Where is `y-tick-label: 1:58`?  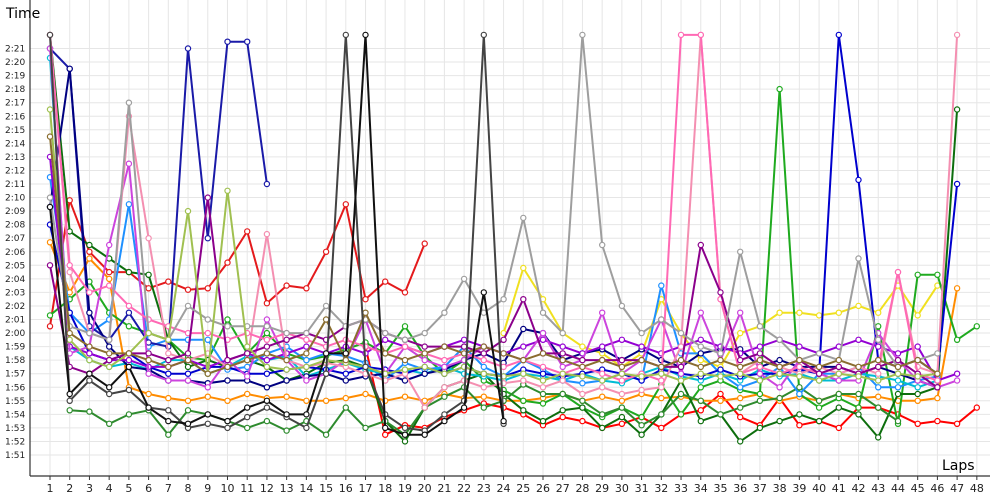 y-tick-label: 1:58 is located at coordinates (15, 361).